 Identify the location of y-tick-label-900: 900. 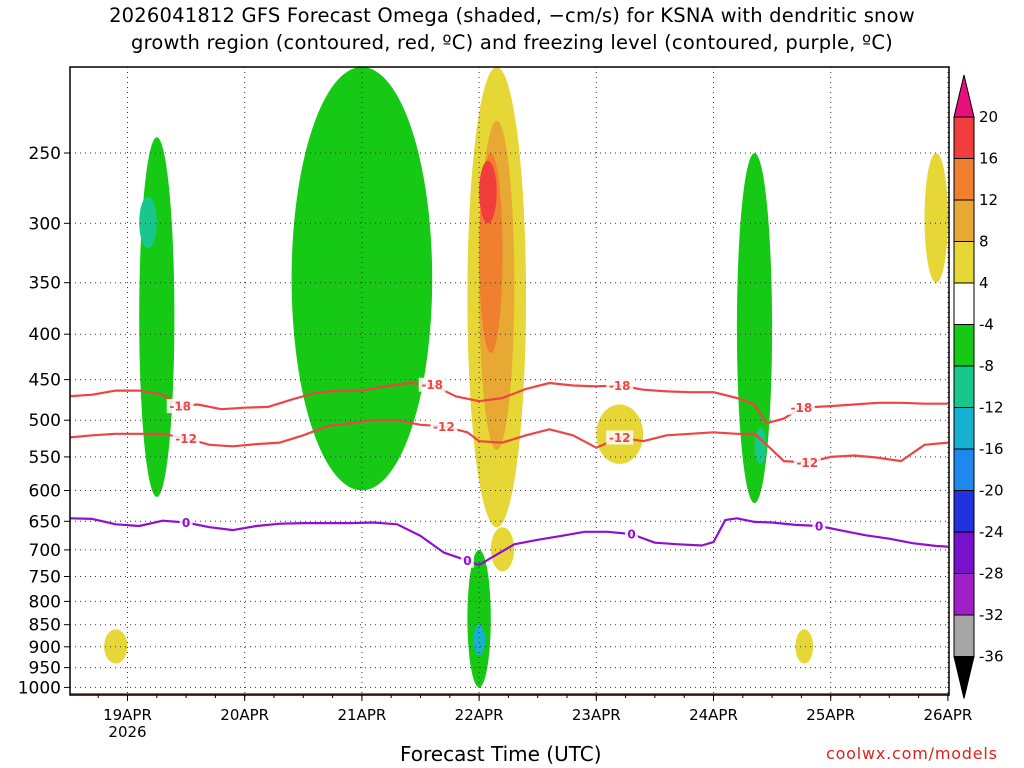
(45, 648).